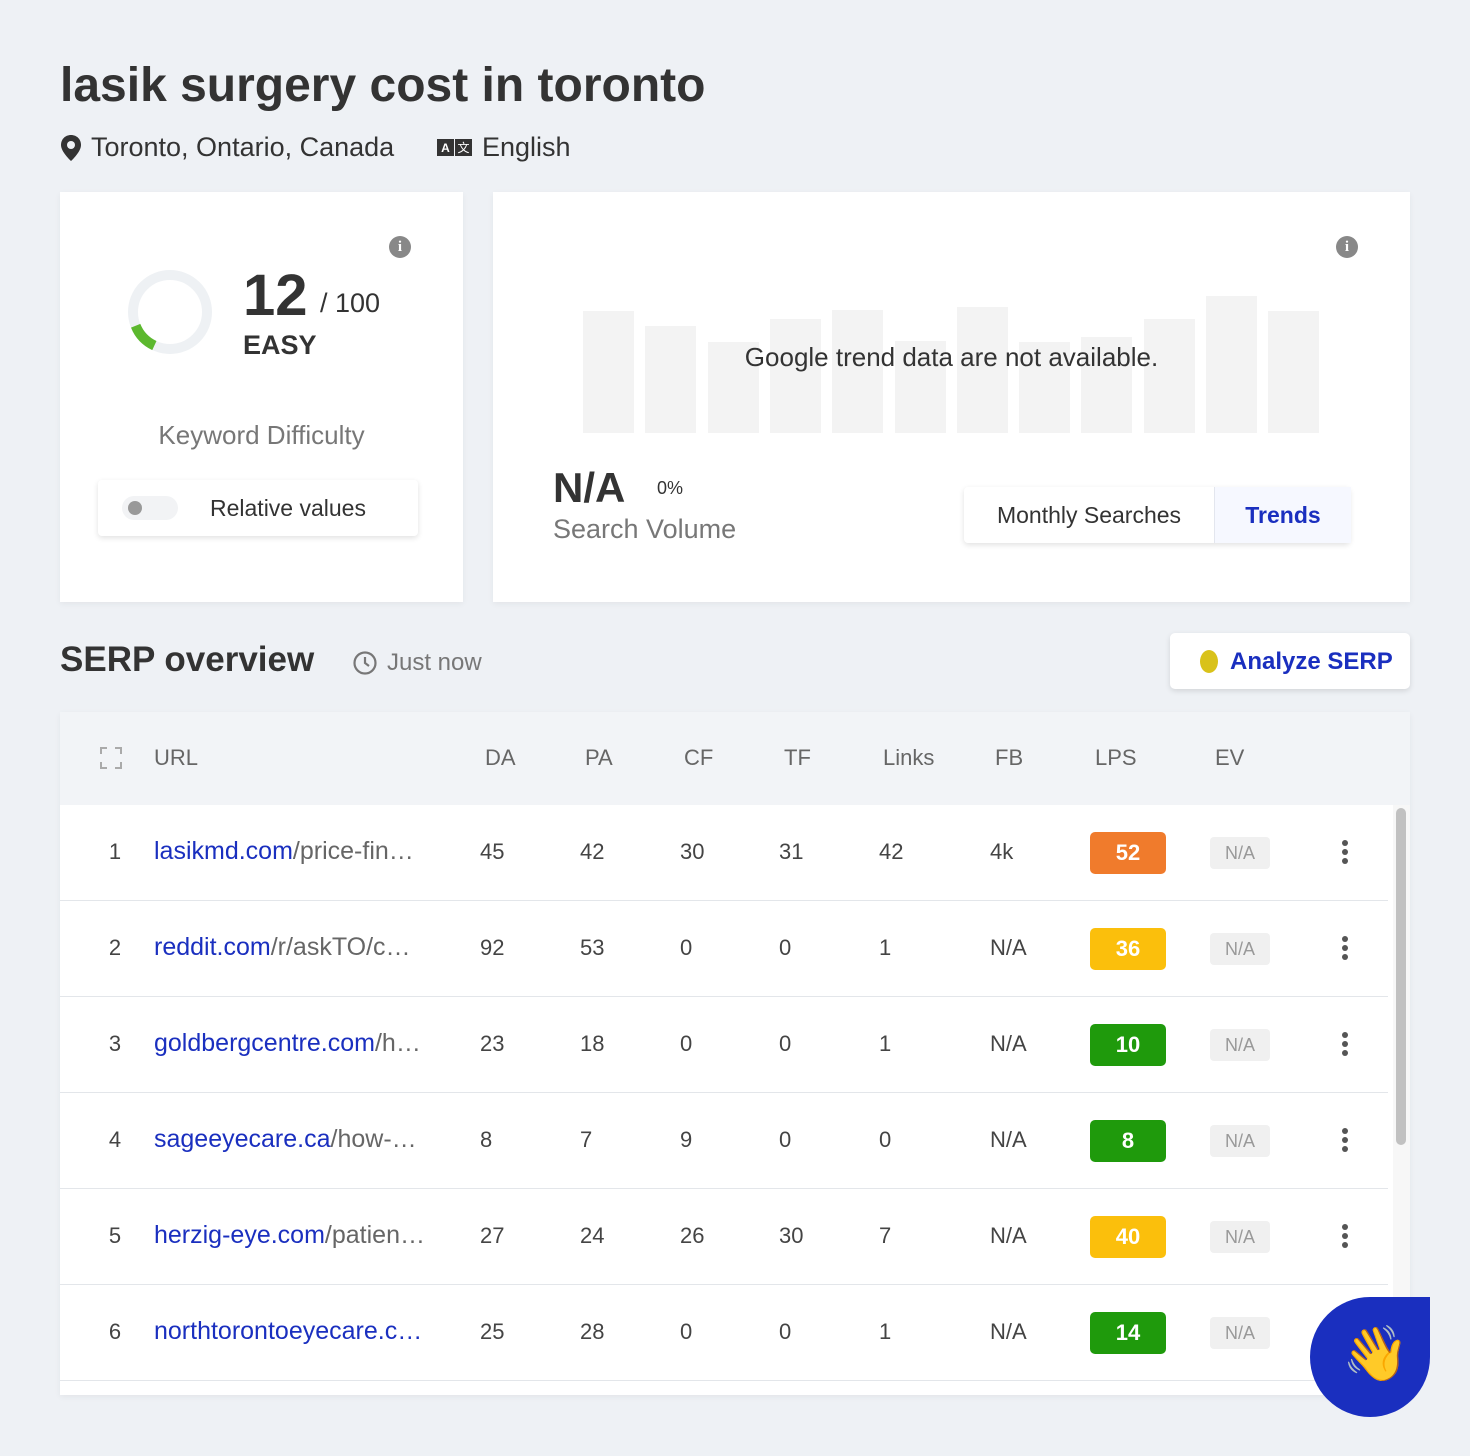 This screenshot has width=1470, height=1456. Describe the element at coordinates (1128, 1141) in the screenshot. I see `lps-badge: 8` at that location.